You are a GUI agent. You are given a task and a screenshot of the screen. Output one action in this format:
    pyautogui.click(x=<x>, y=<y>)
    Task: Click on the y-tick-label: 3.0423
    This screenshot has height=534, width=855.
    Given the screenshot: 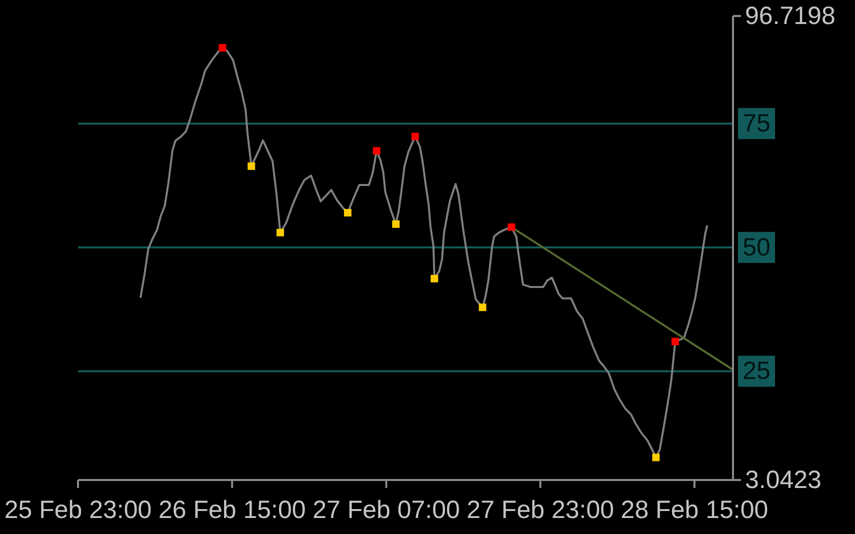 What is the action you would take?
    pyautogui.click(x=783, y=480)
    